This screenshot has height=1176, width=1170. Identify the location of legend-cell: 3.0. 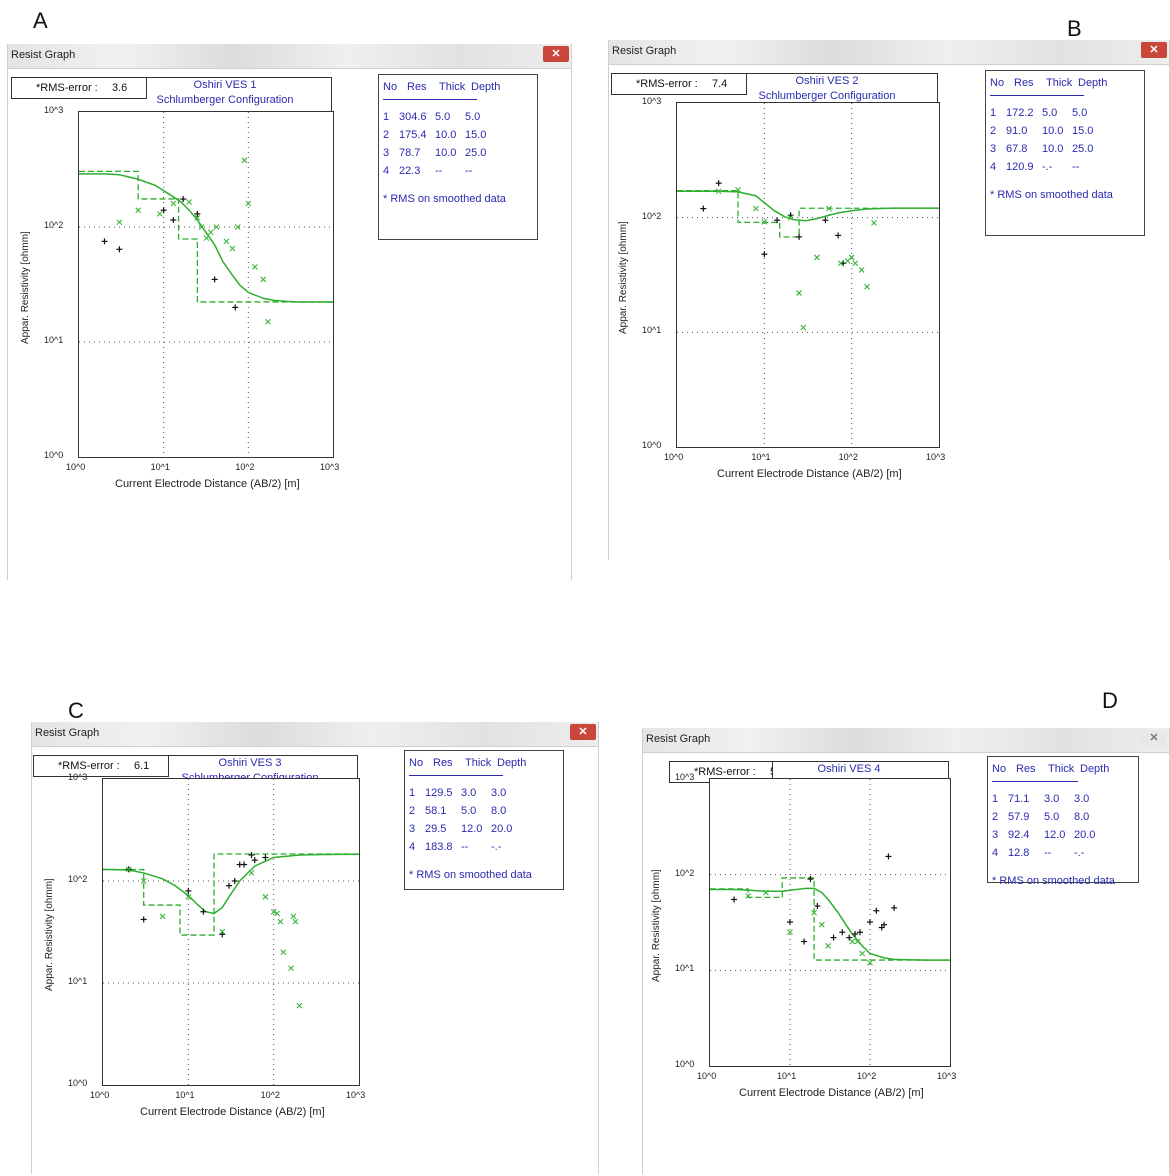
(1052, 799).